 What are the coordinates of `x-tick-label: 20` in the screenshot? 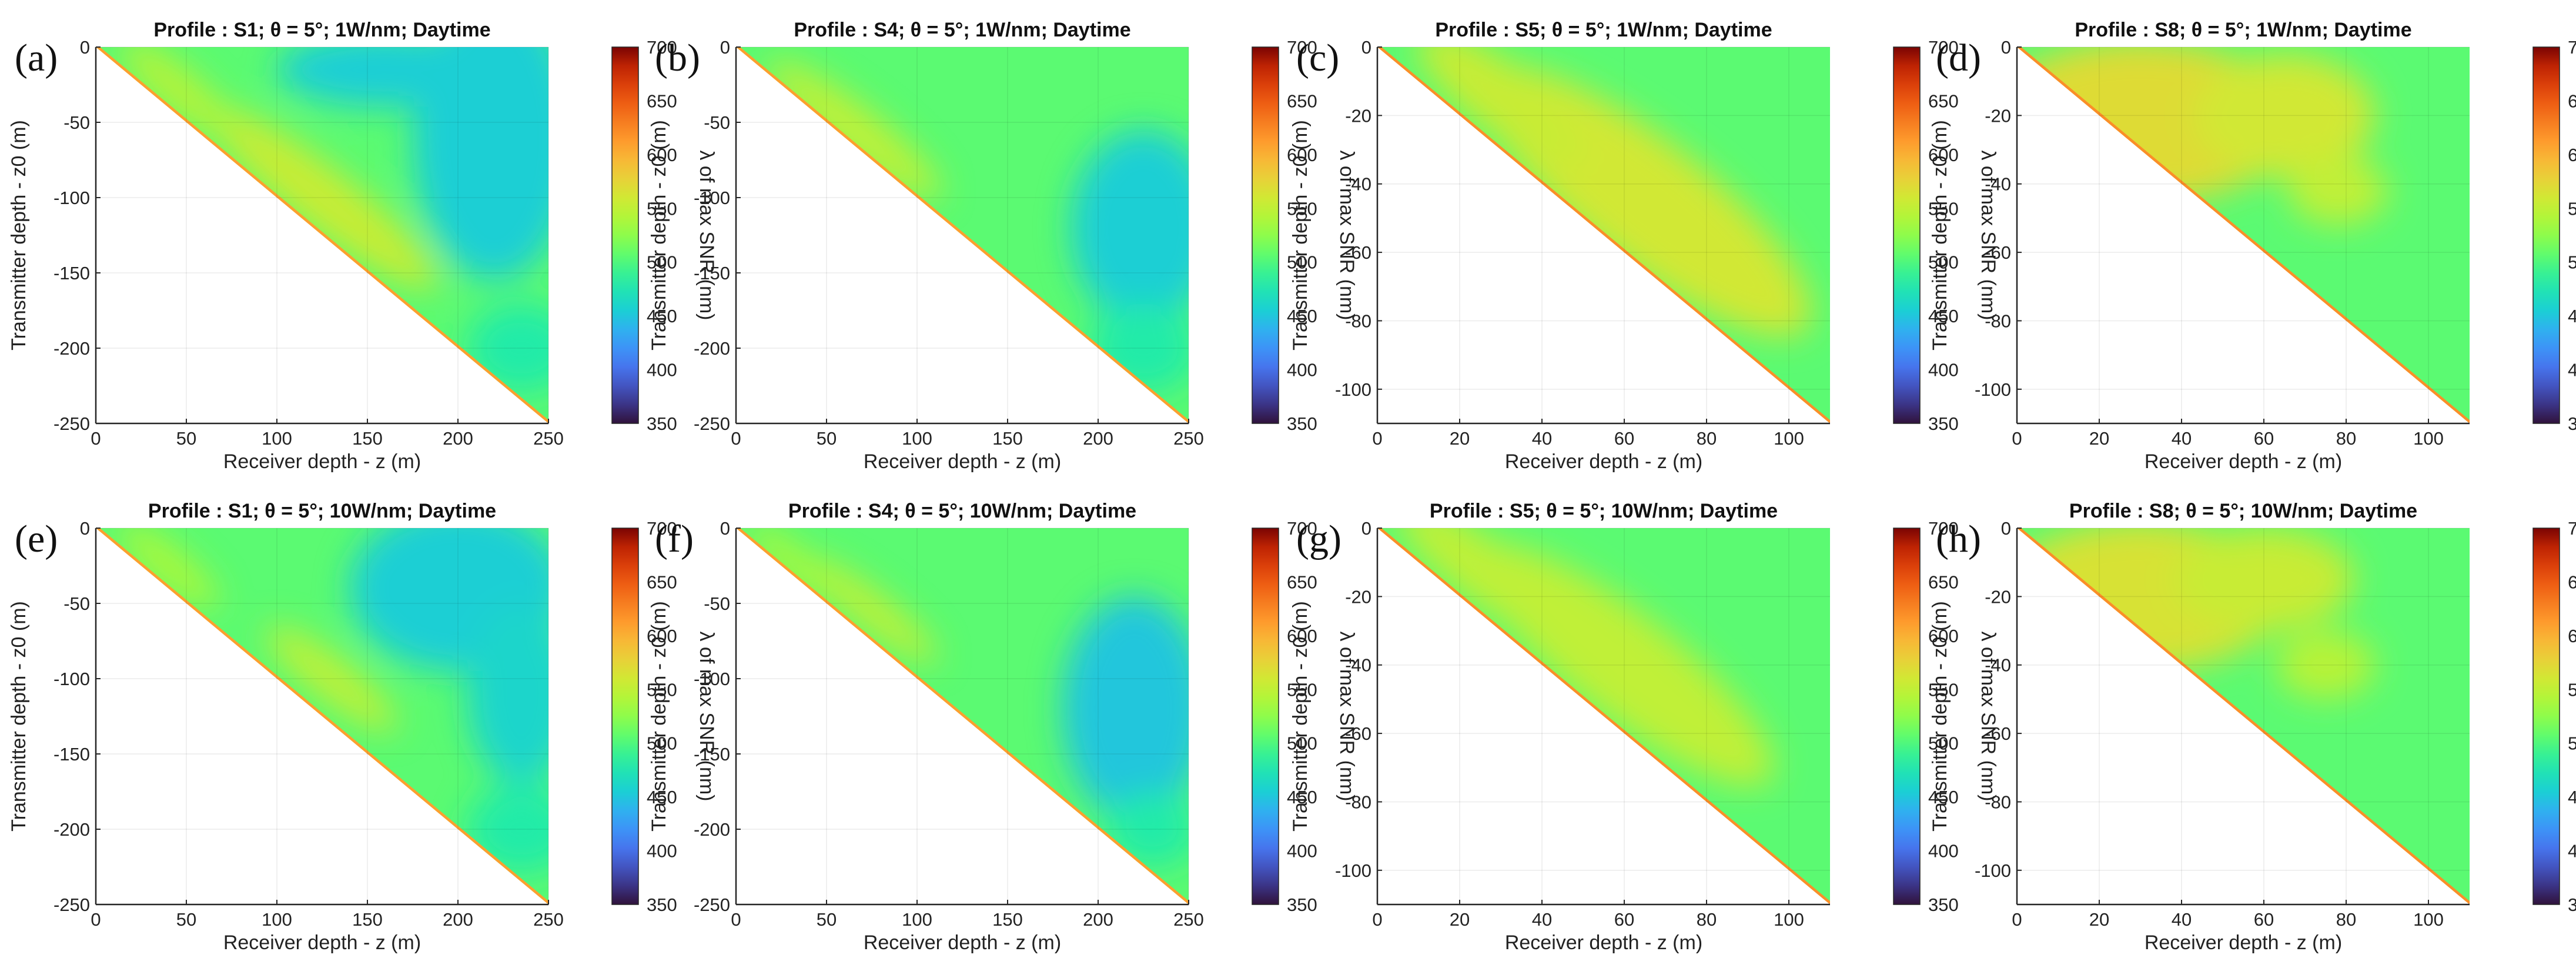 It's located at (2099, 919).